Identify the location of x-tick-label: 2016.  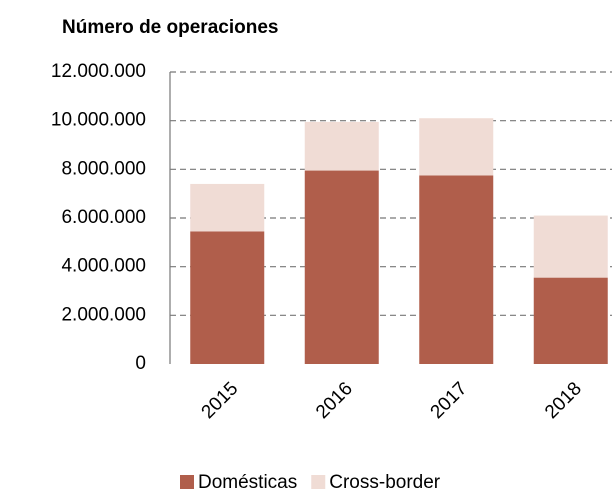
(334, 400).